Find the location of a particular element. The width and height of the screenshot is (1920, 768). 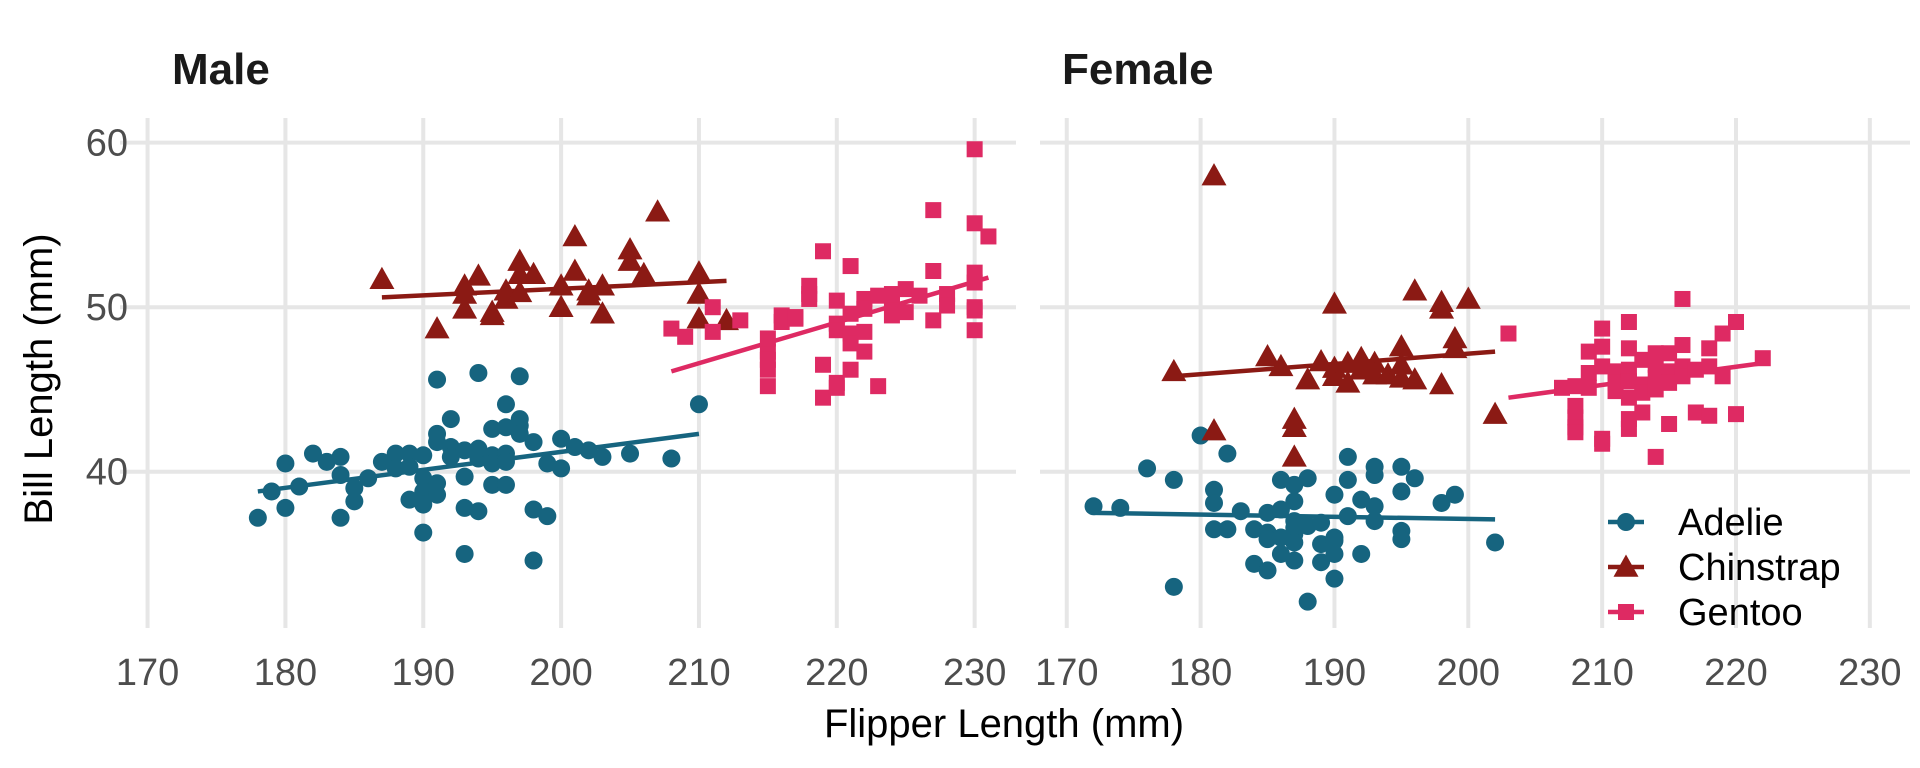

male-x-tick-label: 200 is located at coordinates (560, 673).